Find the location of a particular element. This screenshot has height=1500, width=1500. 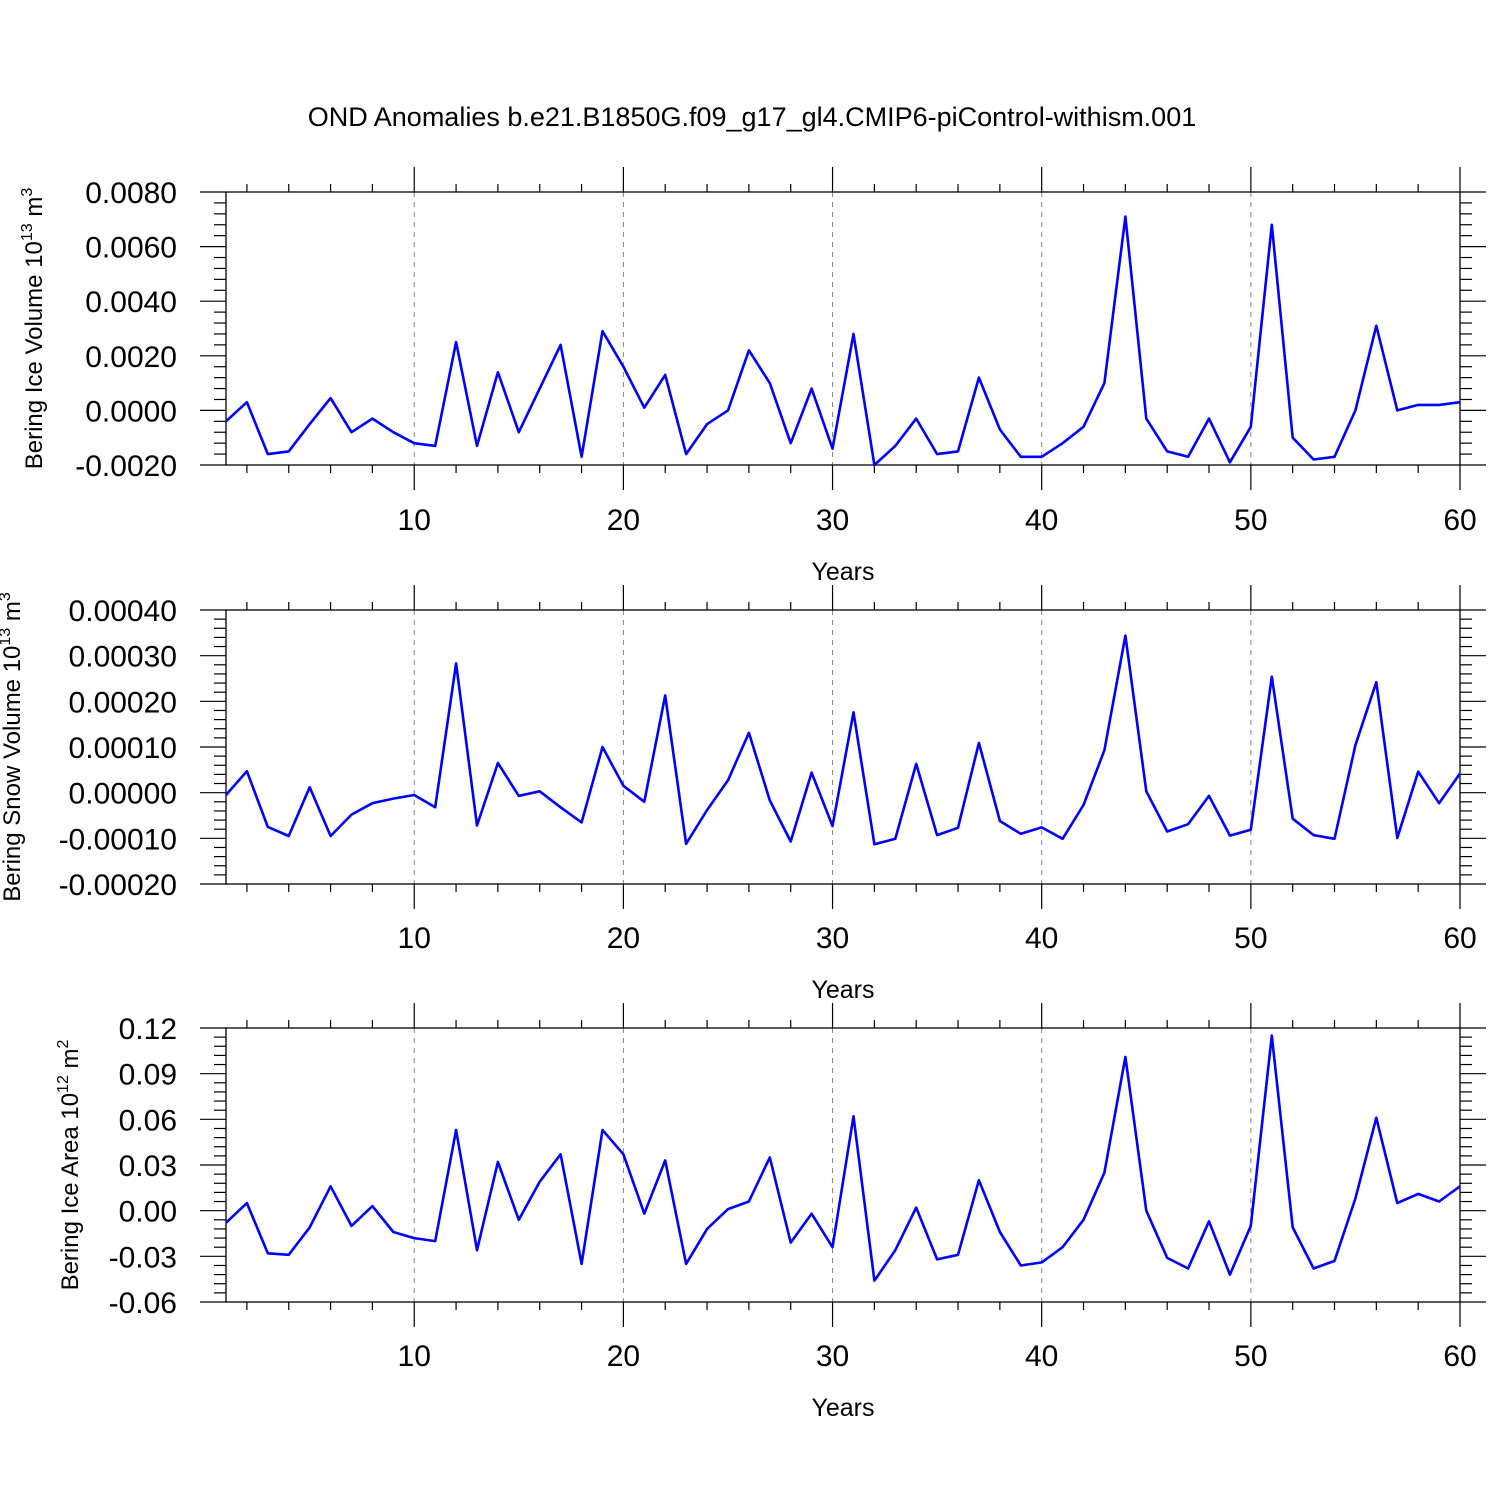

y-tick-label: -0.06 is located at coordinates (143, 1303).